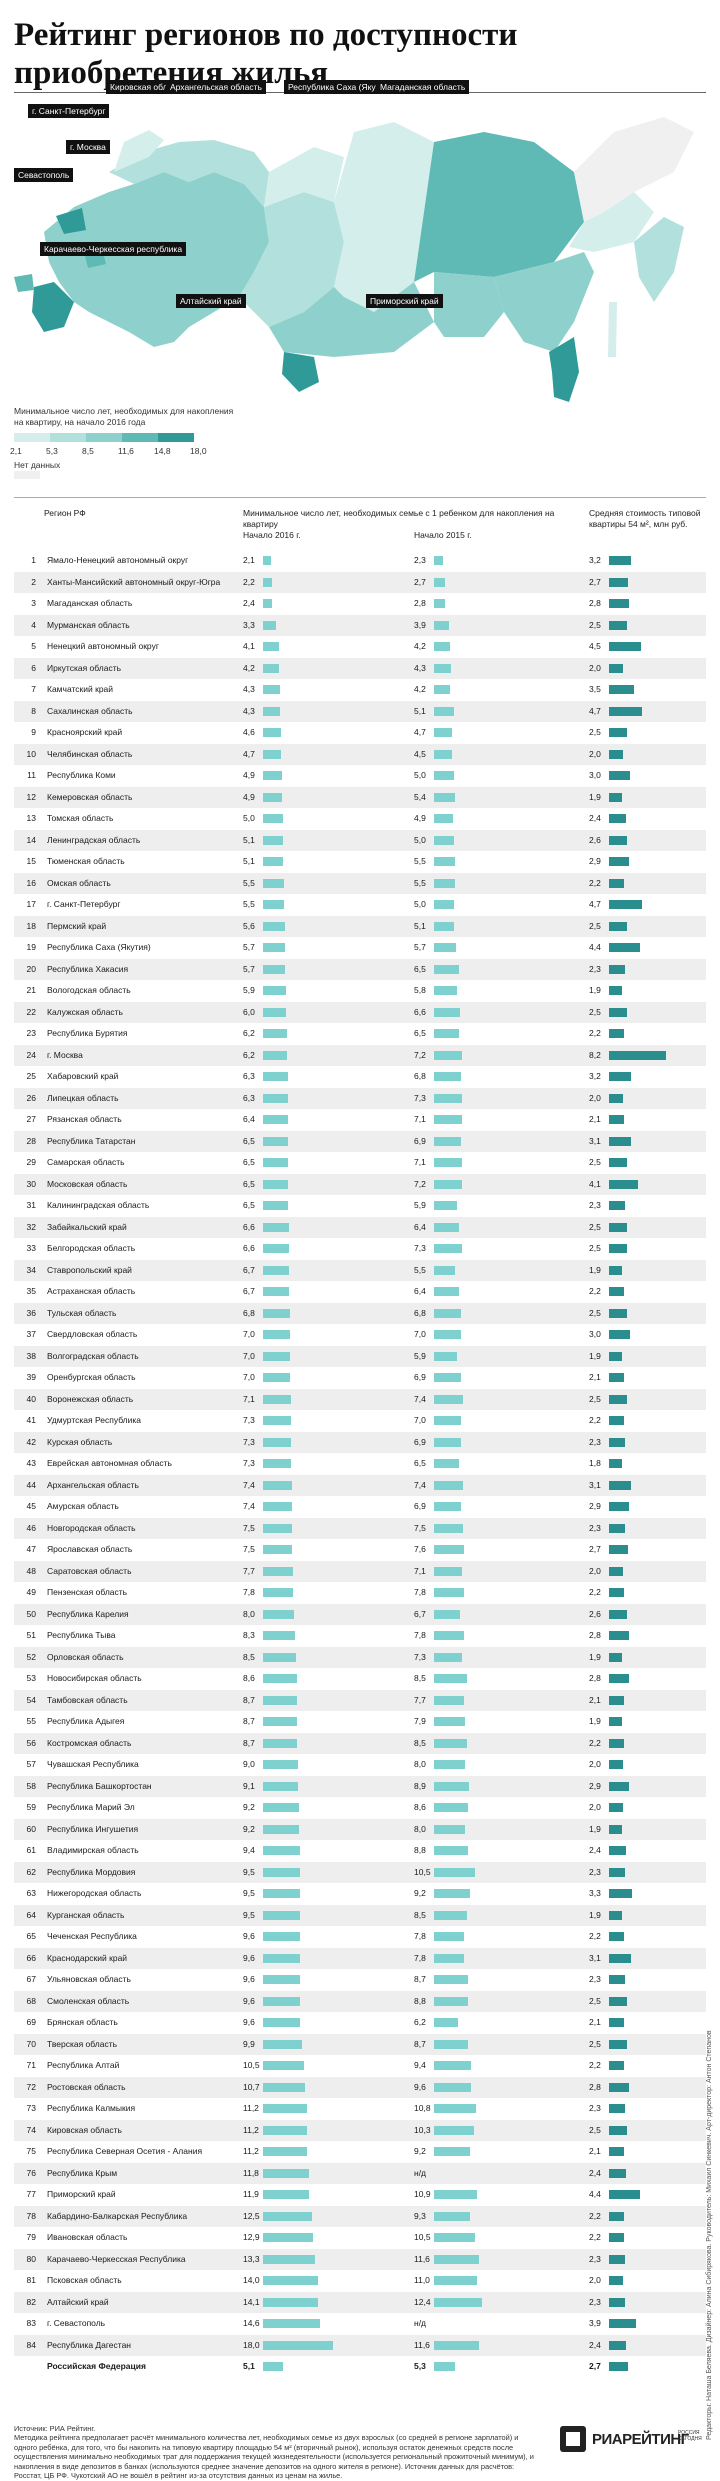 The height and width of the screenshot is (2481, 720). Describe the element at coordinates (420, 818) in the screenshot. I see `value-2015-cell: 4,9` at that location.